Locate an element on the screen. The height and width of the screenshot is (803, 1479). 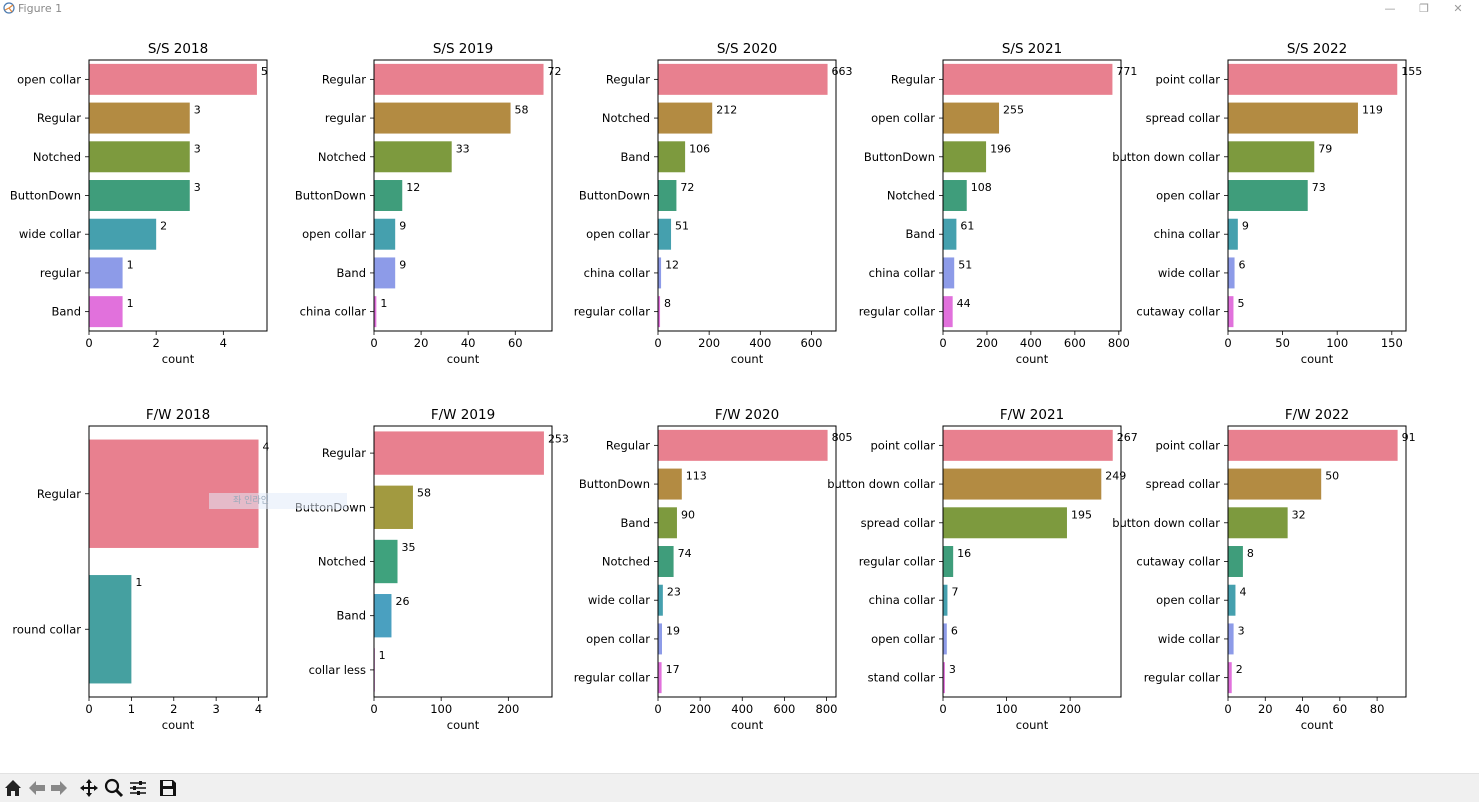
bar-value-label: 72 is located at coordinates (555, 71).